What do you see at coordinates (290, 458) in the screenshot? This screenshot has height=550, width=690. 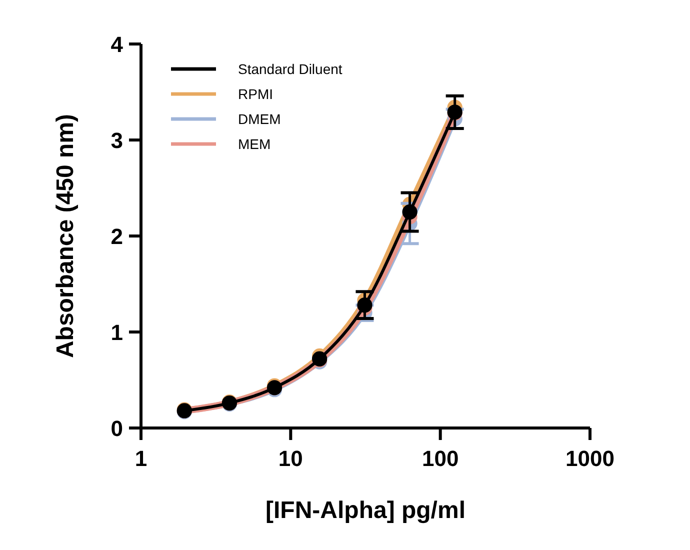 I see `x-tick-label: 10` at bounding box center [290, 458].